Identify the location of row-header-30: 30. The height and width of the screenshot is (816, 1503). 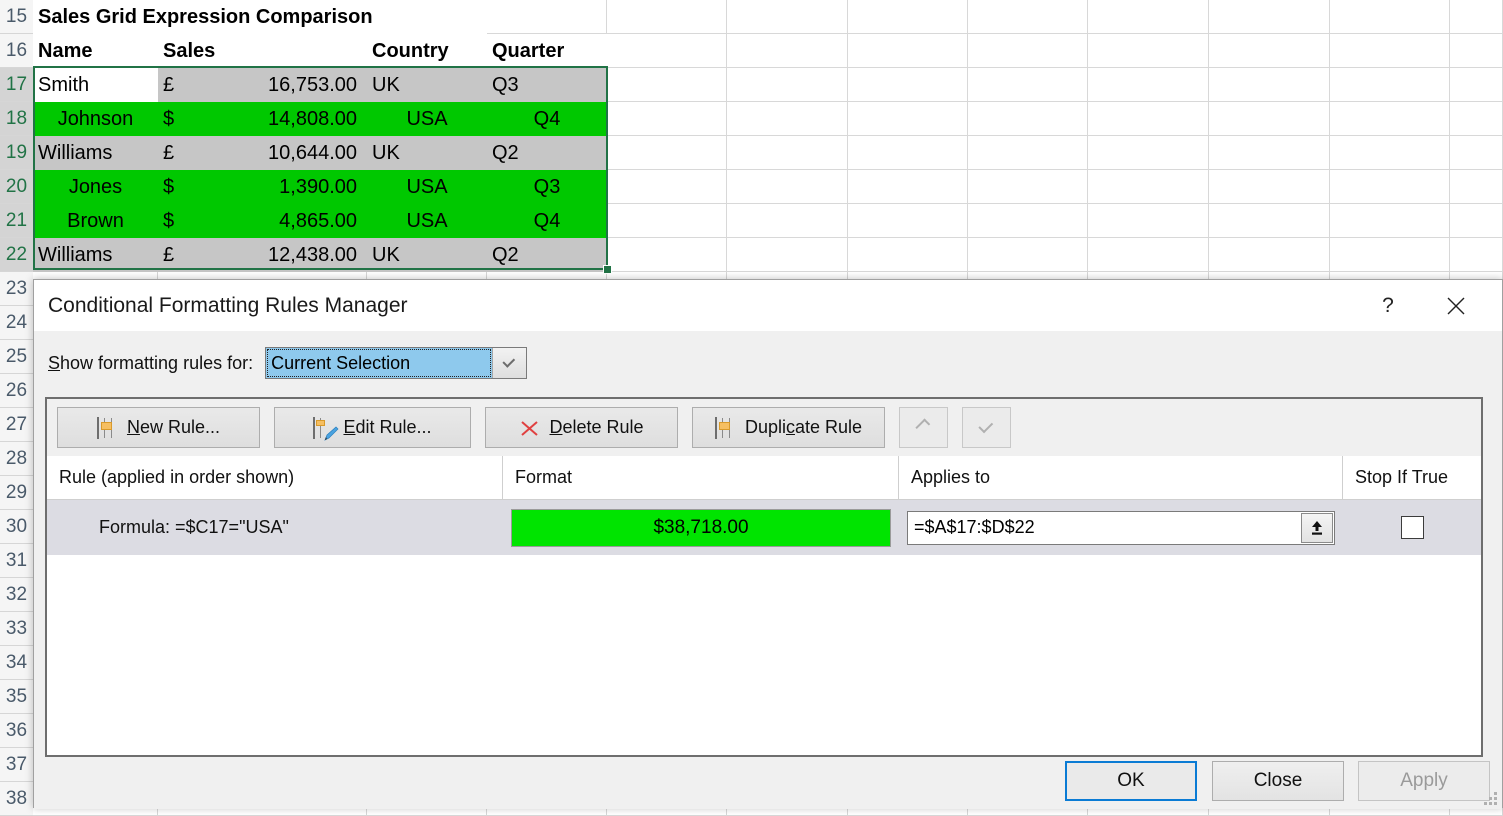
(16, 527).